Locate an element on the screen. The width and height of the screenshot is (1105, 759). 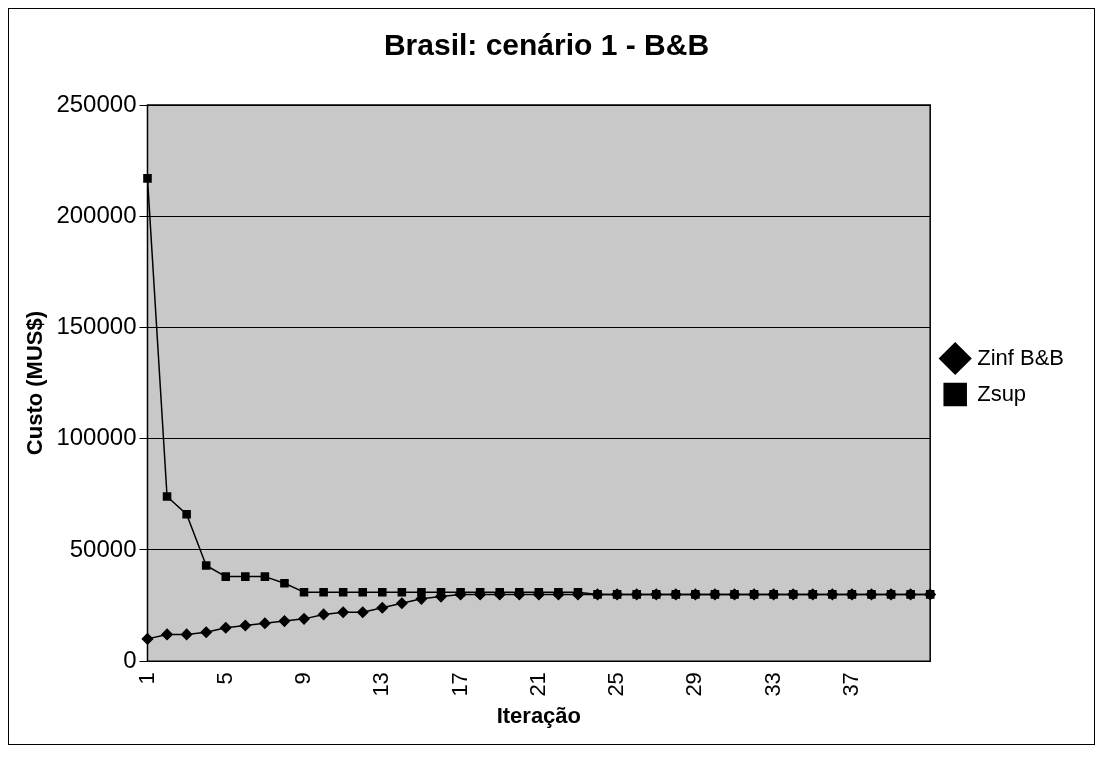
x-tick-label: 21 is located at coordinates (537, 684).